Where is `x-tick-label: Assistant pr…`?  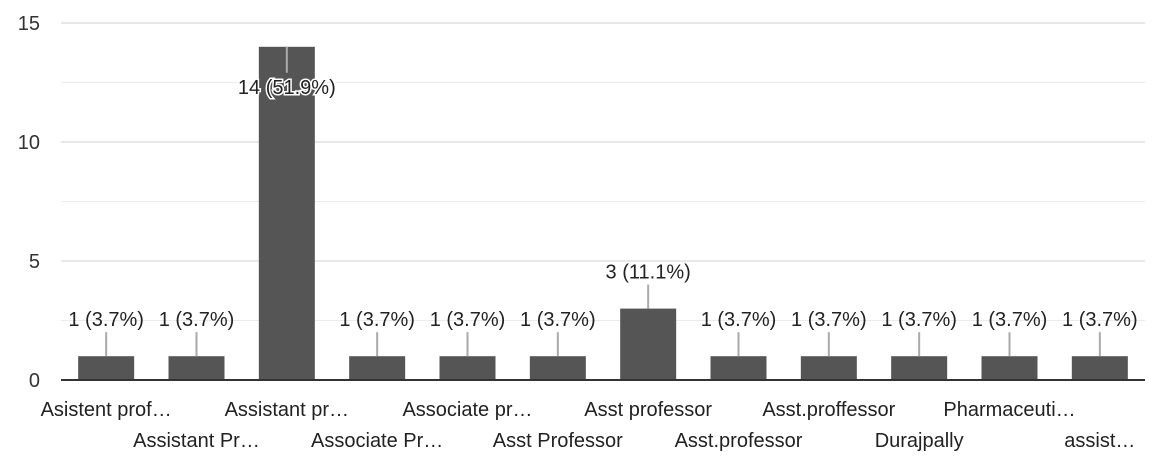 x-tick-label: Assistant pr… is located at coordinates (287, 410).